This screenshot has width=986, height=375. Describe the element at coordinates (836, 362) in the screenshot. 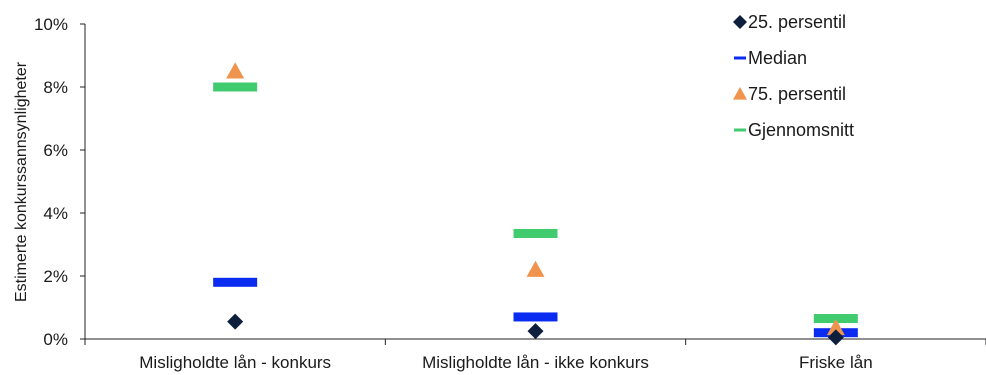

I see `x-category-label: Friske lån` at that location.